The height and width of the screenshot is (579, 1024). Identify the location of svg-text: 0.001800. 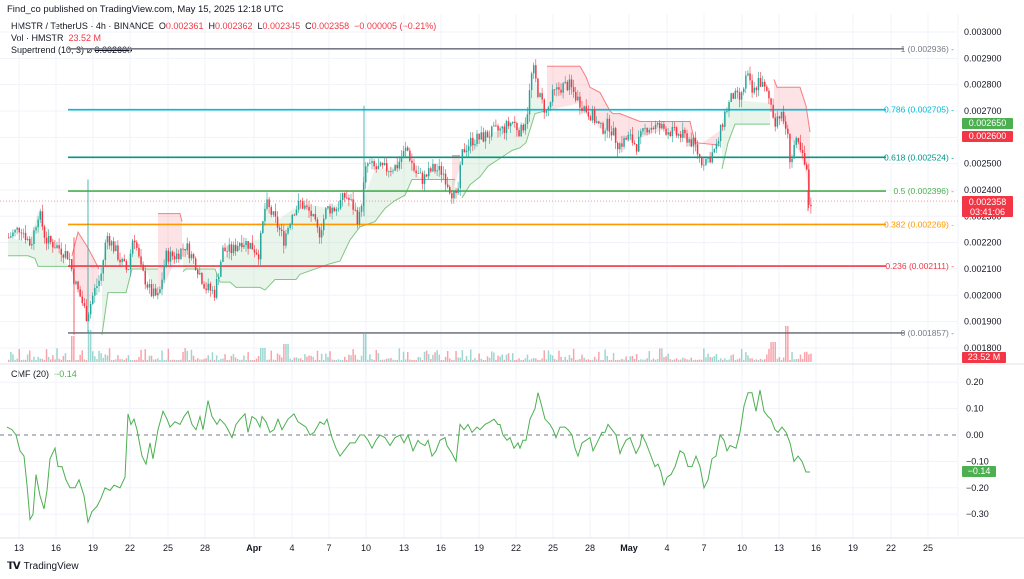
(983, 348).